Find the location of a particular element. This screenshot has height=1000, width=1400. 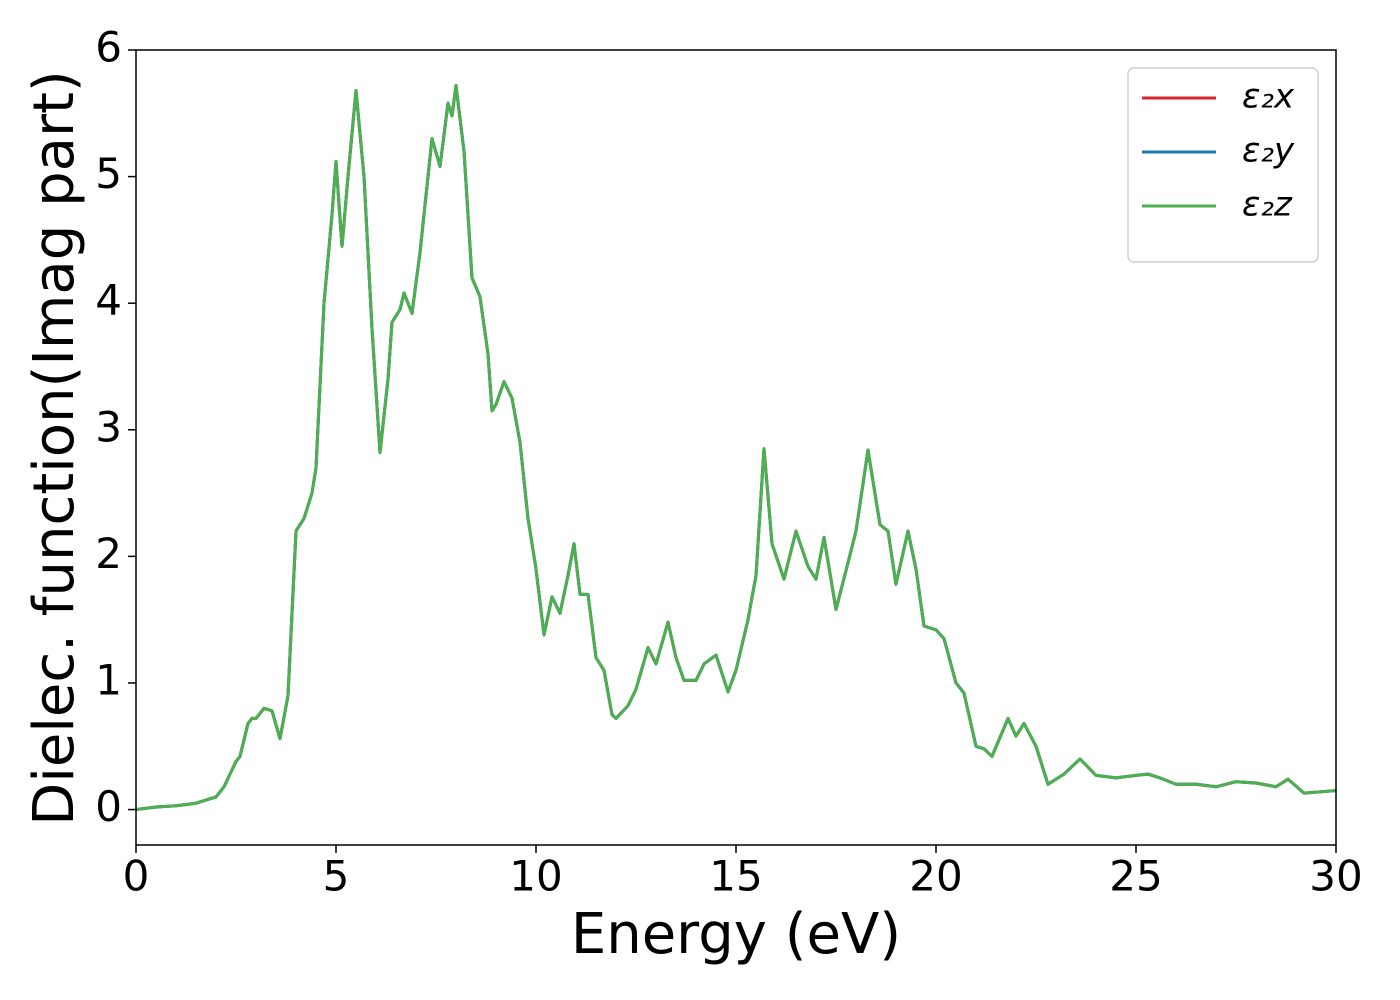

x-tick-label: 15 is located at coordinates (735, 876).